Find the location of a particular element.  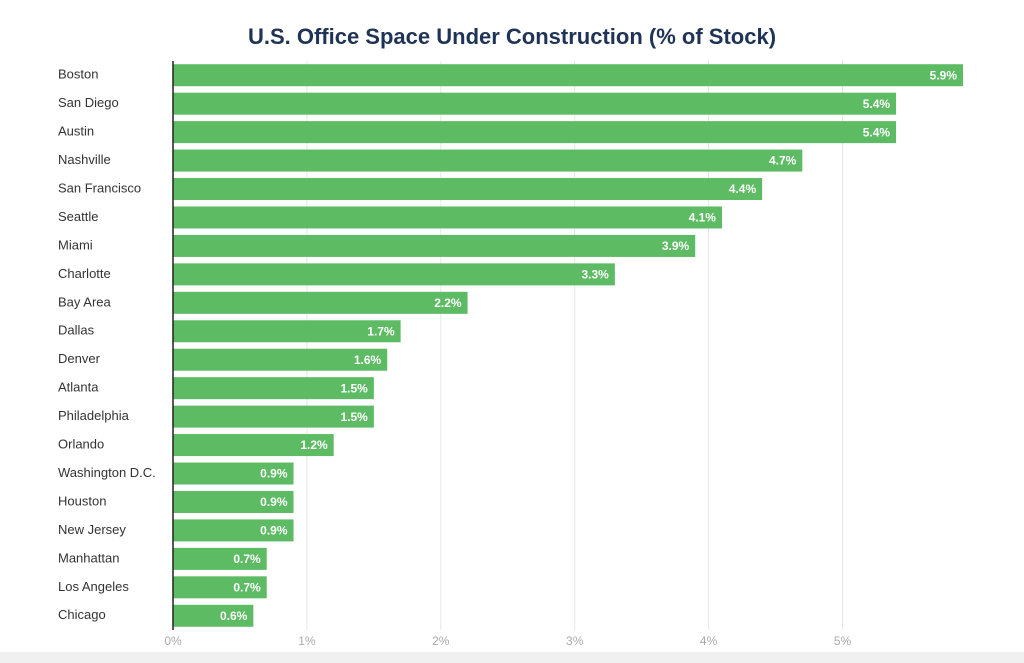

x-tick-label: 4% is located at coordinates (709, 641).